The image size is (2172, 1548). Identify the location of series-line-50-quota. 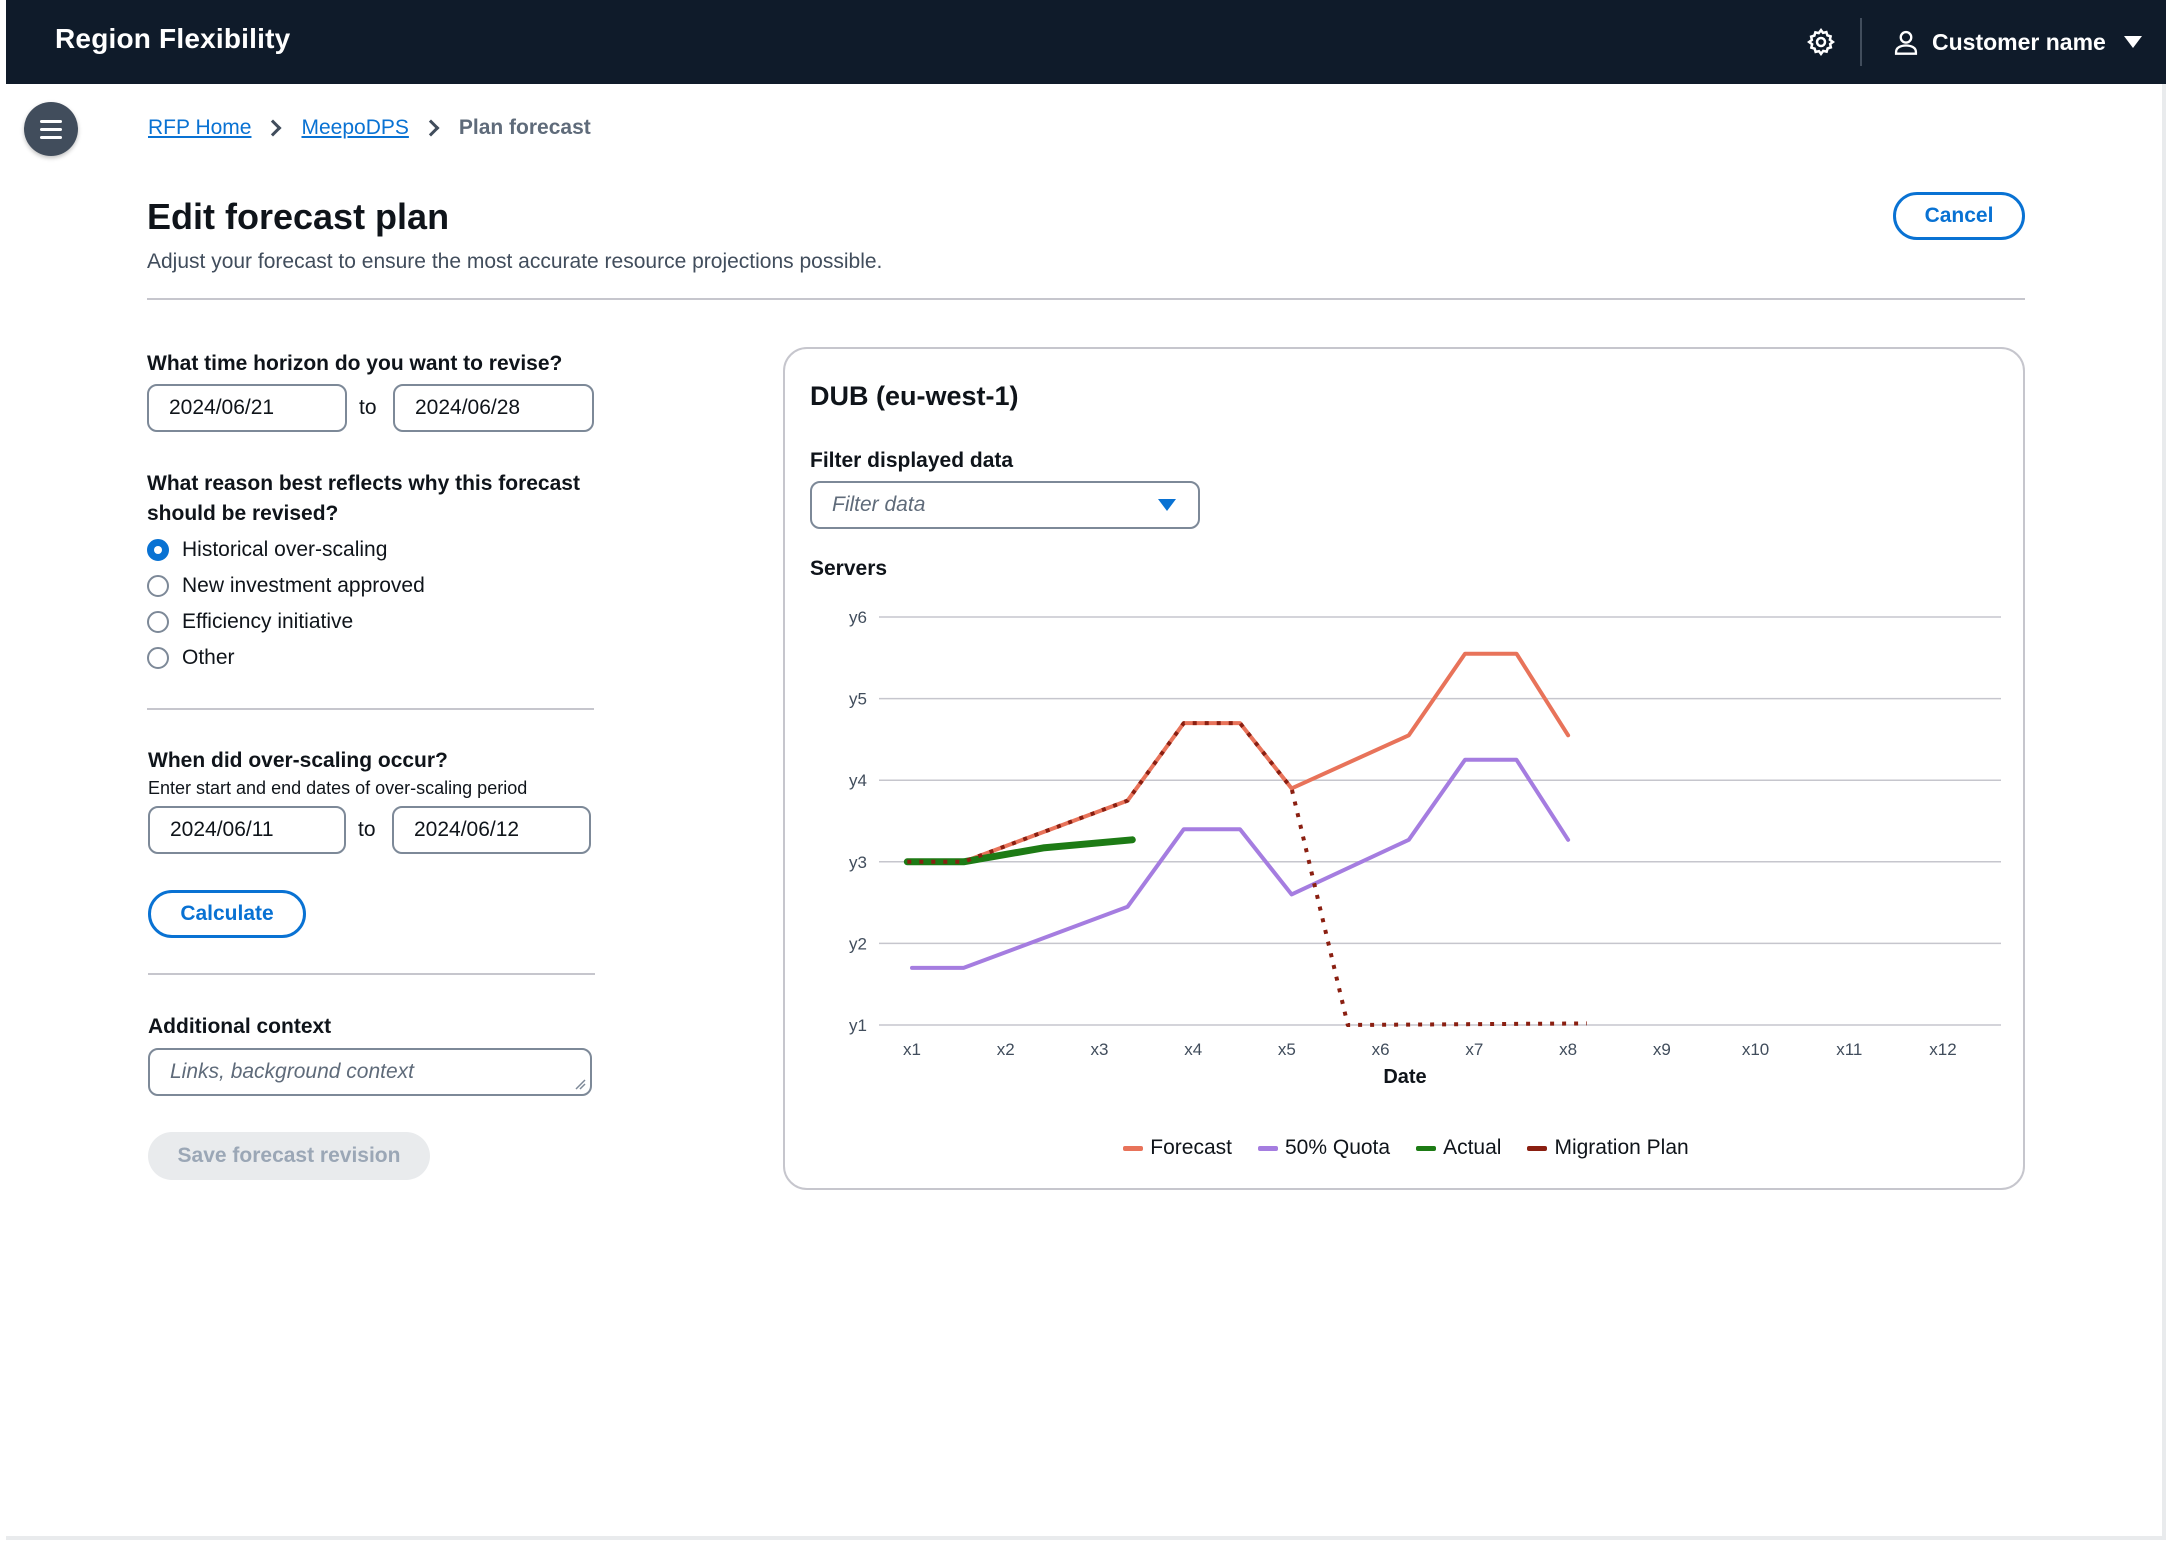
(1240, 863).